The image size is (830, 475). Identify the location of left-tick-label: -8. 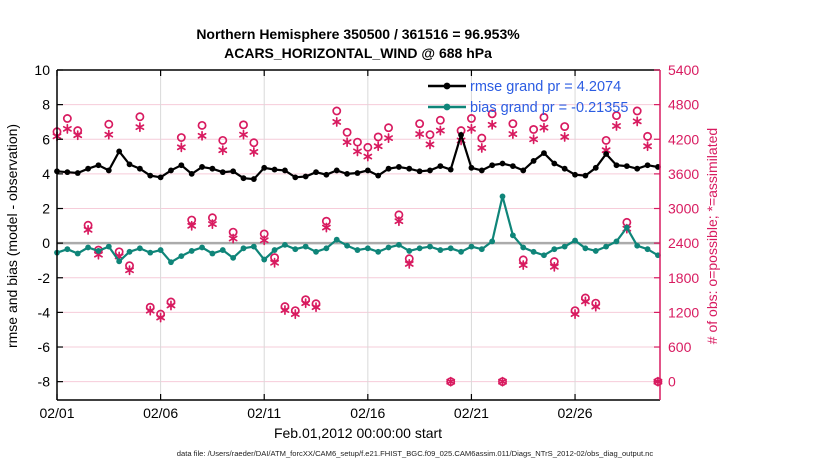
(44, 382).